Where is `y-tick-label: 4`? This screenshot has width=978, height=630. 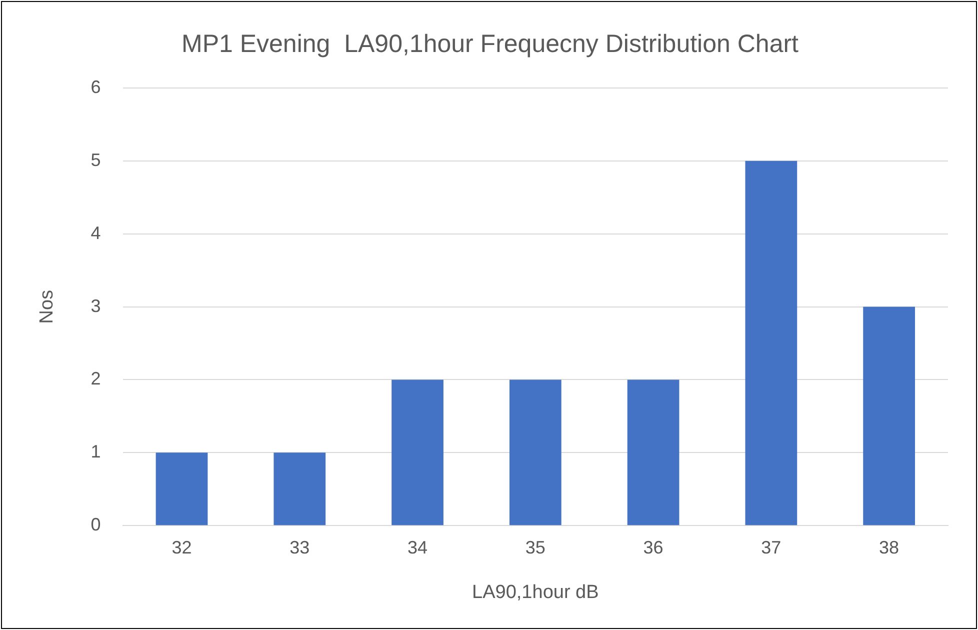 y-tick-label: 4 is located at coordinates (95, 232).